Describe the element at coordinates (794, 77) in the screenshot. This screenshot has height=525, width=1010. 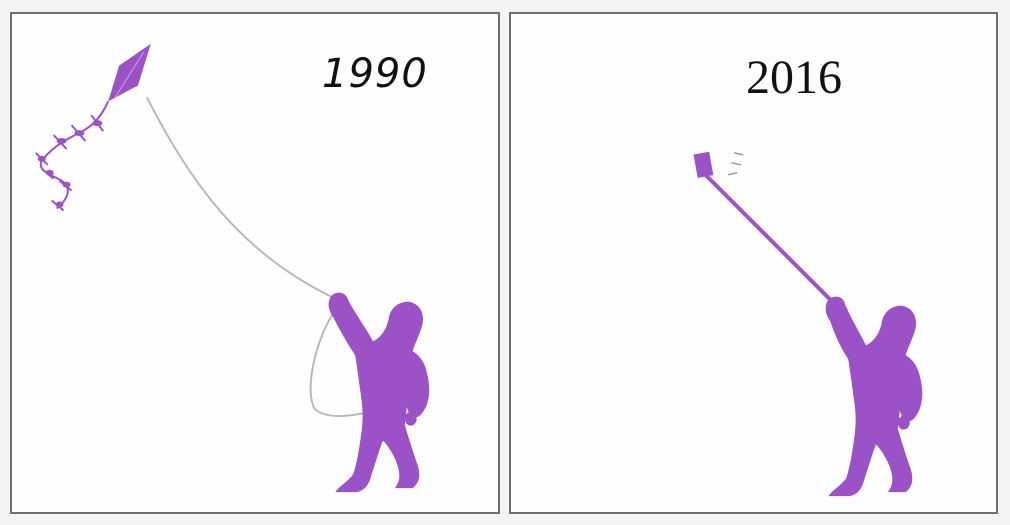
I see `year-label: 2016` at that location.